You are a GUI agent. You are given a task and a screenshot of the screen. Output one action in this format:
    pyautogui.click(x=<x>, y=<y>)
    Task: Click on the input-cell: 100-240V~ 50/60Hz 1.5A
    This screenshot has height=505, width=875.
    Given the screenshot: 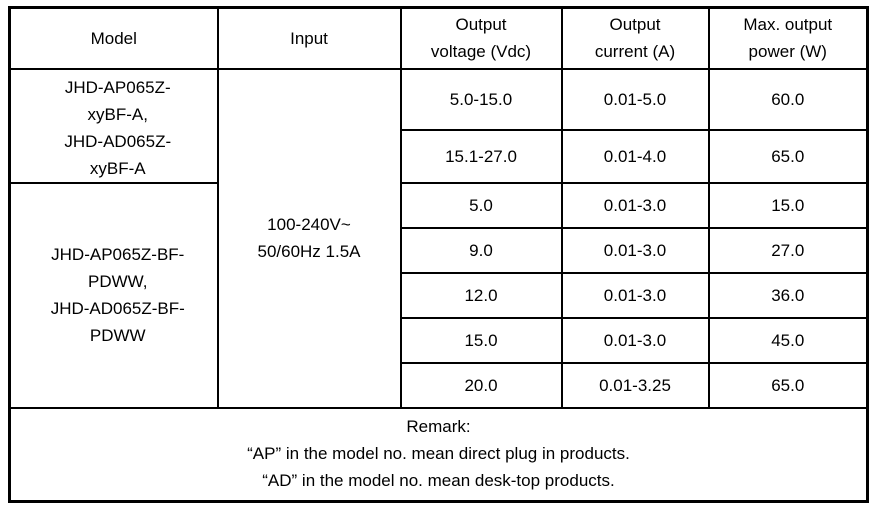 What is the action you would take?
    pyautogui.click(x=309, y=238)
    